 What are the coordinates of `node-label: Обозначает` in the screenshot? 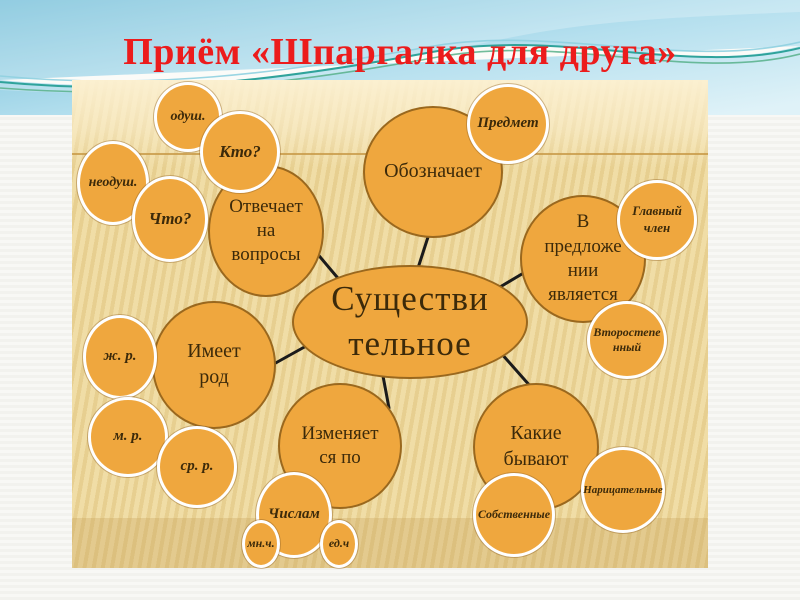 It's located at (433, 171).